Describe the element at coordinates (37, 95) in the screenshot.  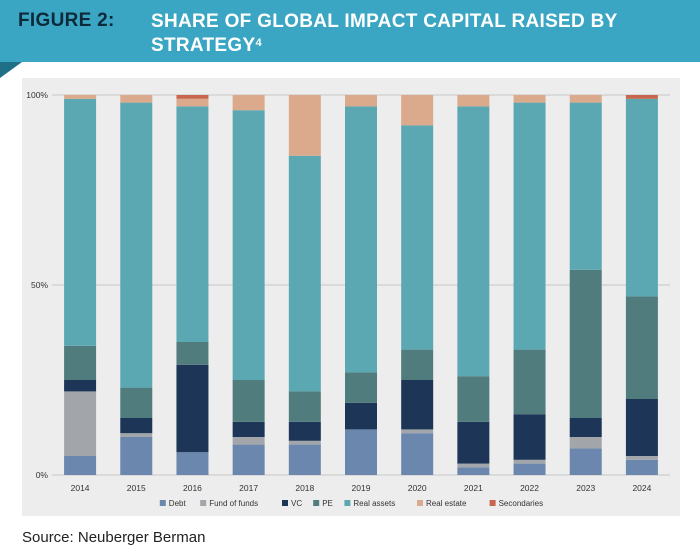
I see `y-tick-label: 100%` at that location.